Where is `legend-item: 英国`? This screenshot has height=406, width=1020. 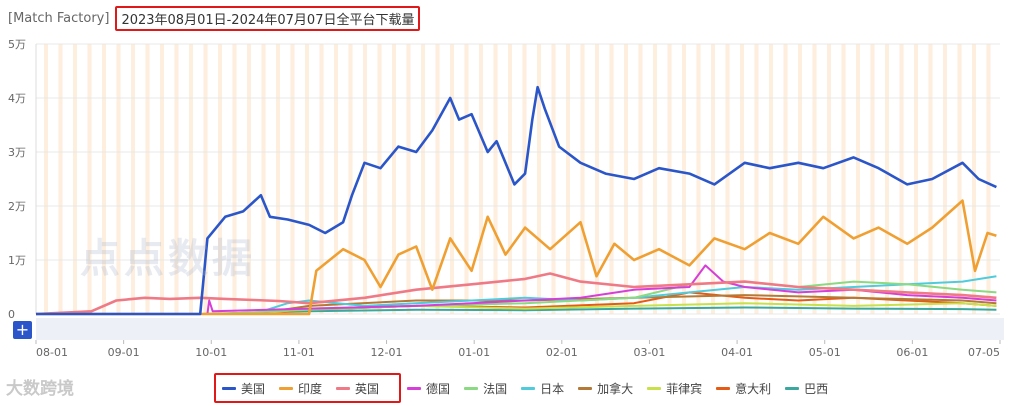
legend-item: 英国 is located at coordinates (357, 388).